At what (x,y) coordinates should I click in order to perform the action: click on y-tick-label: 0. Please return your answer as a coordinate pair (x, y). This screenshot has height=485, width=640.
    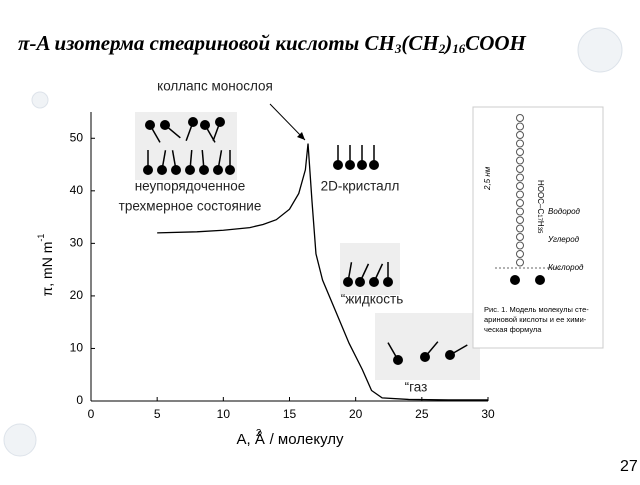
    Looking at the image, I should click on (79, 400).